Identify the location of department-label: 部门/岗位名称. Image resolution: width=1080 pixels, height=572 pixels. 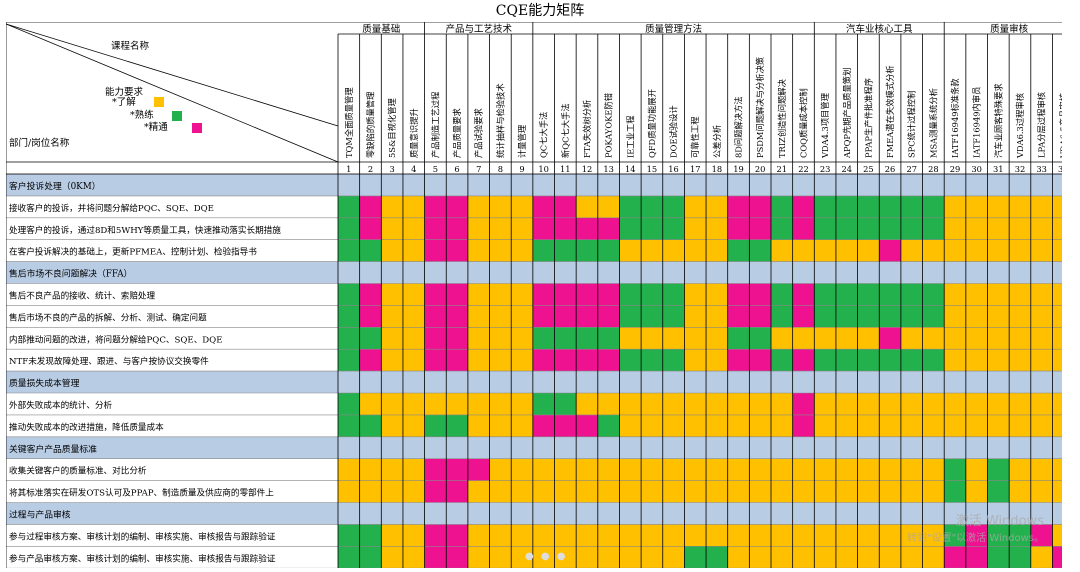
(39, 143).